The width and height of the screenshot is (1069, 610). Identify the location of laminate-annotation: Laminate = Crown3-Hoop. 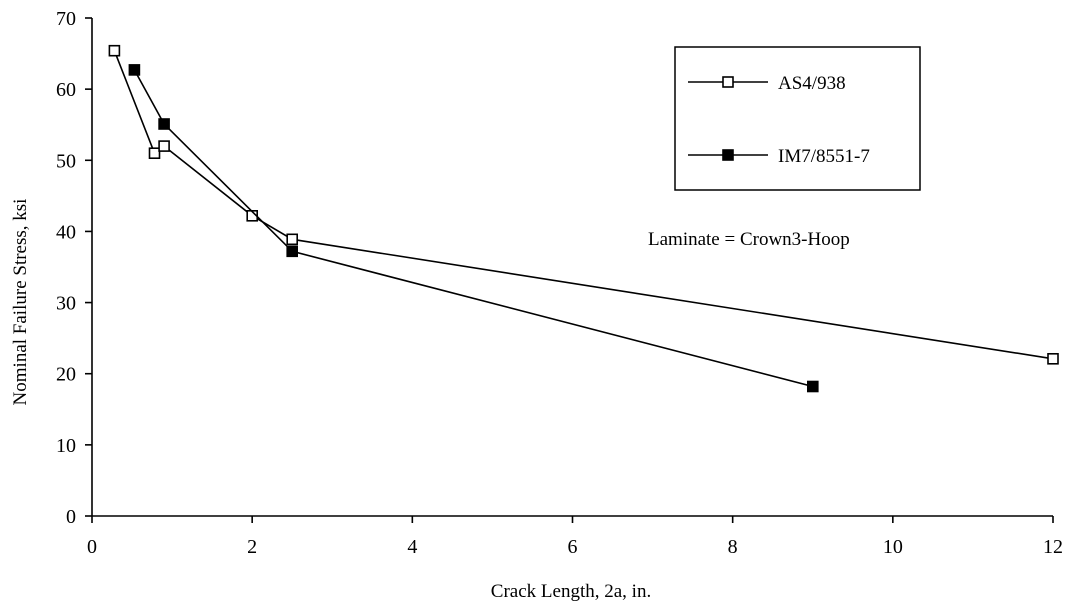
(749, 239).